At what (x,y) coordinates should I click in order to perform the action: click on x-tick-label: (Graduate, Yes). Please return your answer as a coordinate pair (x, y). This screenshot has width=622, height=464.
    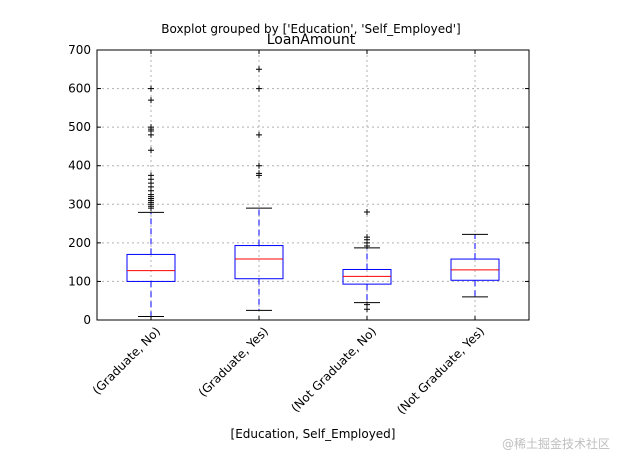
    Looking at the image, I should click on (233, 361).